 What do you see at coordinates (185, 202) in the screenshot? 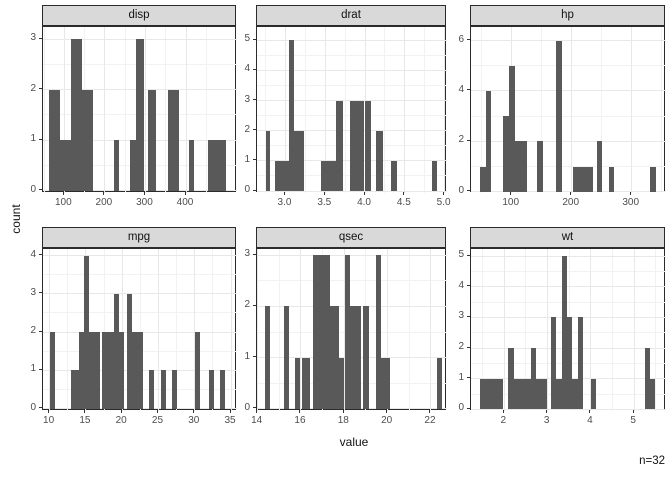
I see `x-tick-label: 400` at bounding box center [185, 202].